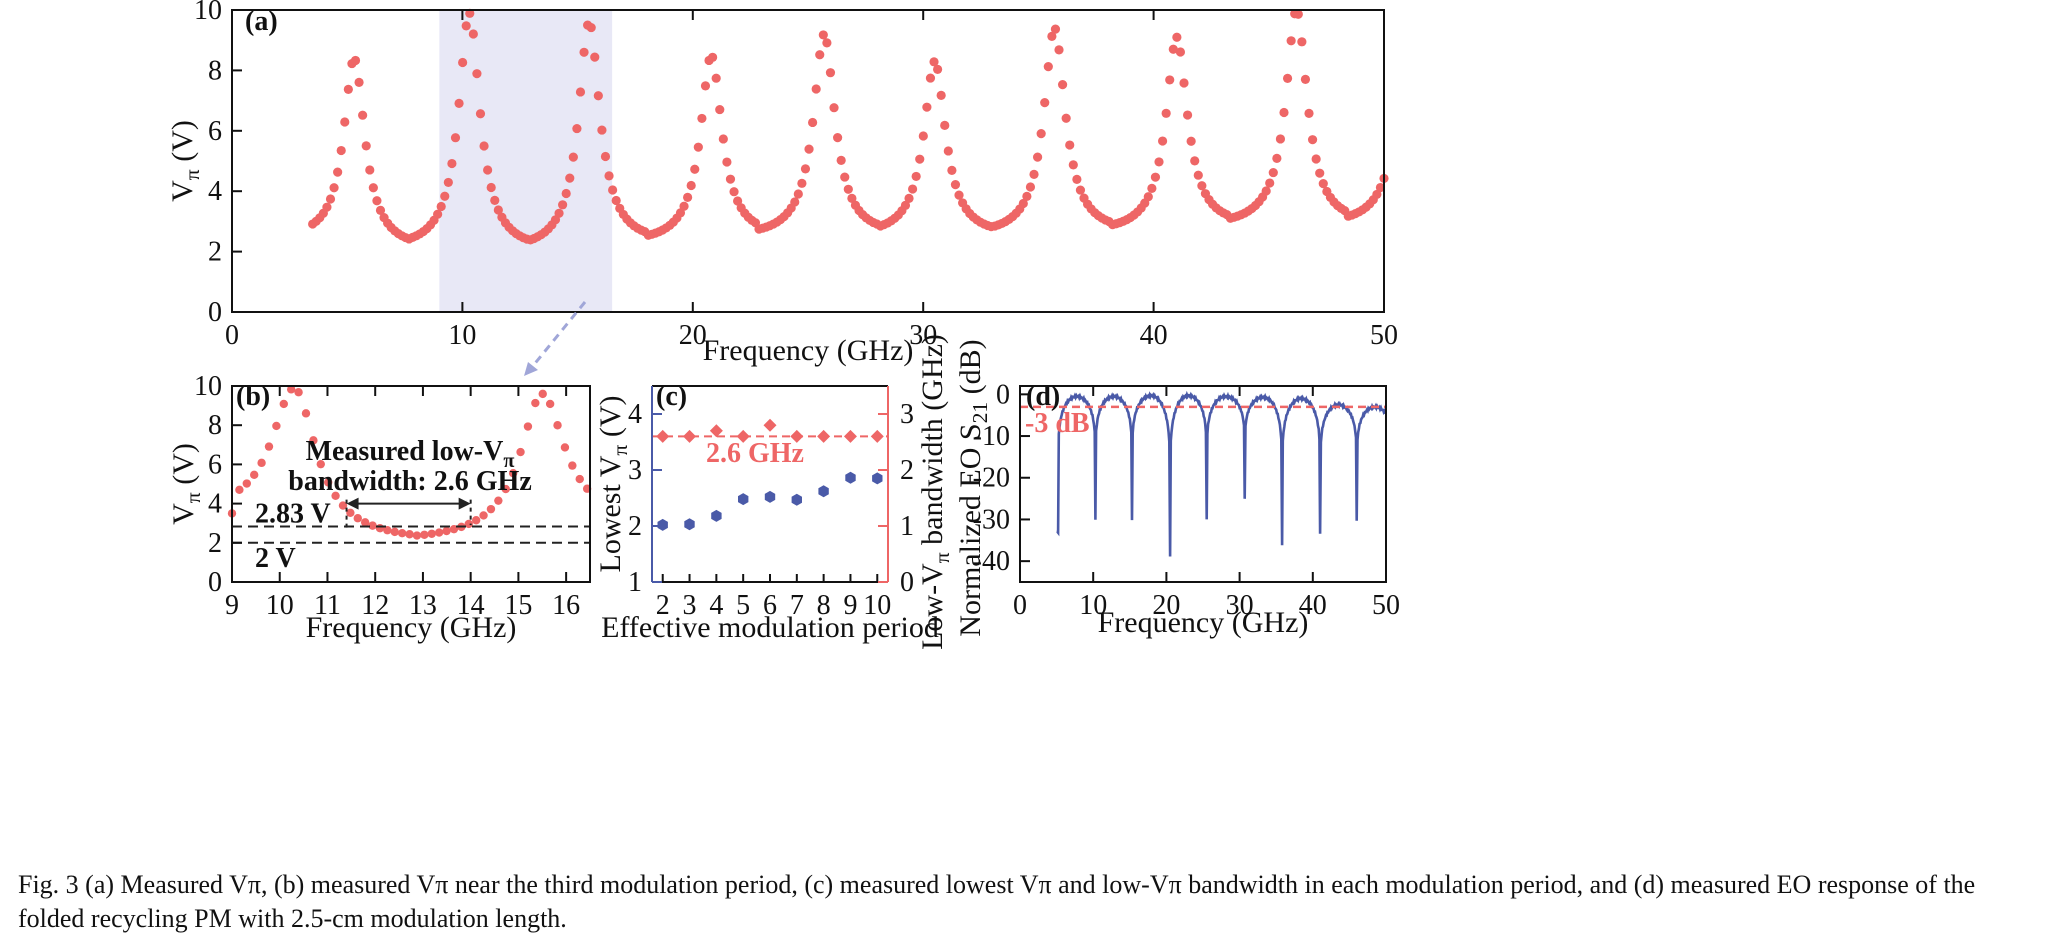 The height and width of the screenshot is (945, 2056). I want to click on panel-a-highlight-band, so click(526, 161).